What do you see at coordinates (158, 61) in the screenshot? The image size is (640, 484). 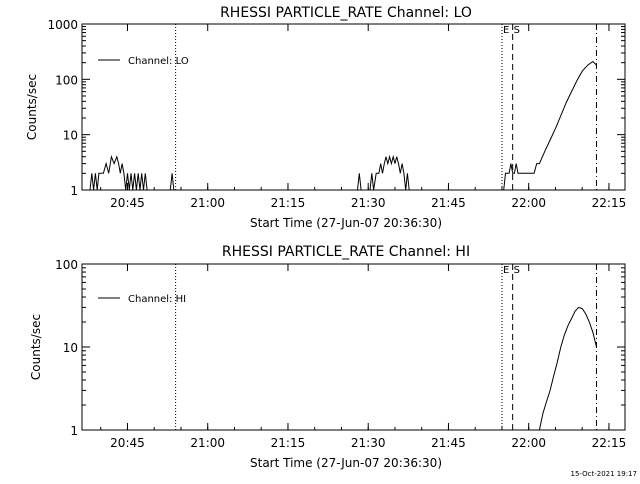 I see `legend-entry: Channel: LO` at bounding box center [158, 61].